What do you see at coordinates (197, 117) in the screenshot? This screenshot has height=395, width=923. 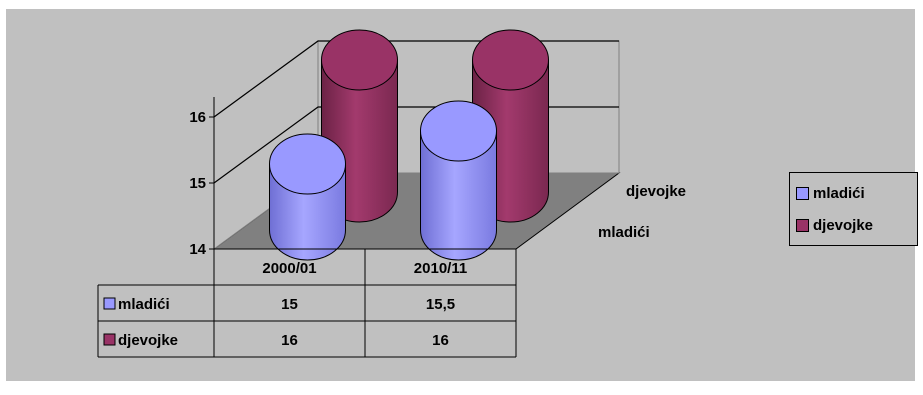 I see `y-tick-label: 16` at bounding box center [197, 117].